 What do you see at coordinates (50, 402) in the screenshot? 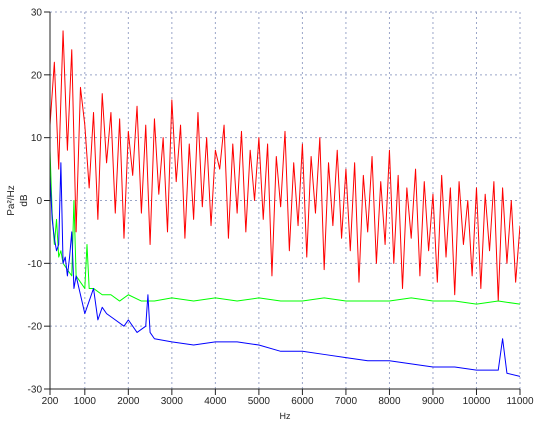
I see `x-tick-label: 200` at bounding box center [50, 402].